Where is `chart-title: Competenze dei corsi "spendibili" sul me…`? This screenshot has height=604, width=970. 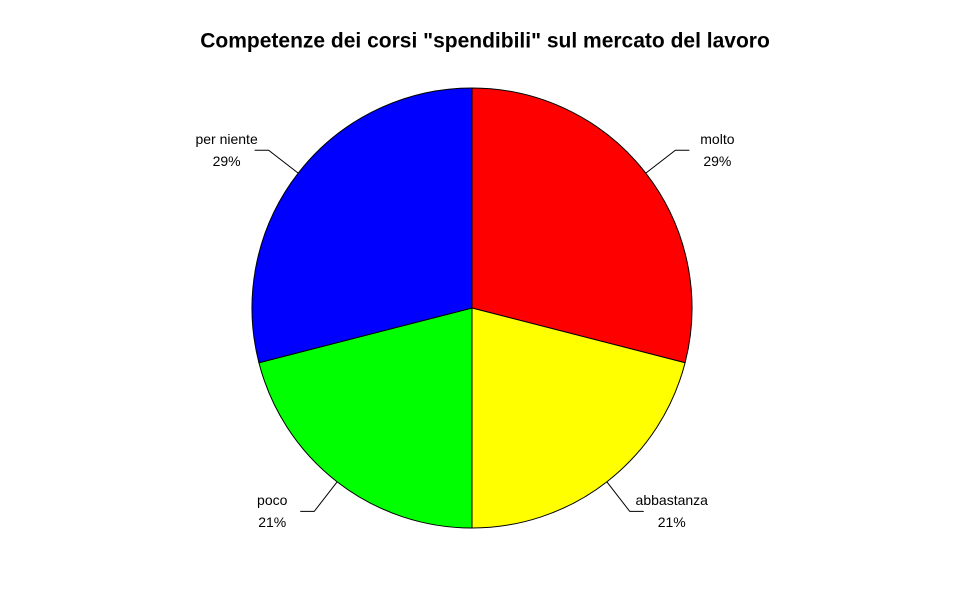
chart-title: Competenze dei corsi "spendibili" sul me… is located at coordinates (485, 41).